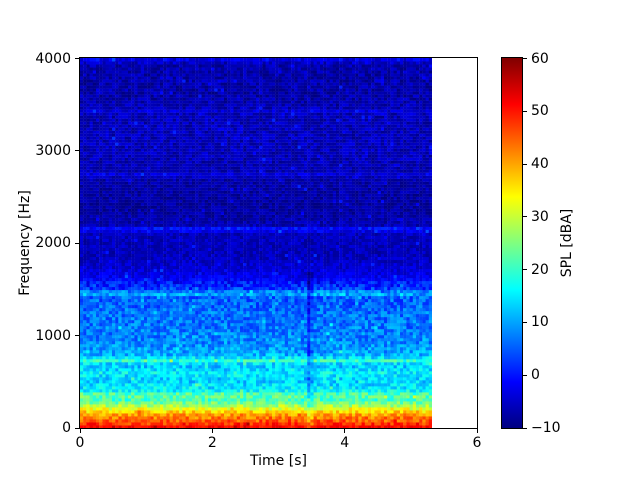 This screenshot has height=480, width=640. Describe the element at coordinates (25, 243) in the screenshot. I see `y-axis-label: Frequency [Hz]` at that location.